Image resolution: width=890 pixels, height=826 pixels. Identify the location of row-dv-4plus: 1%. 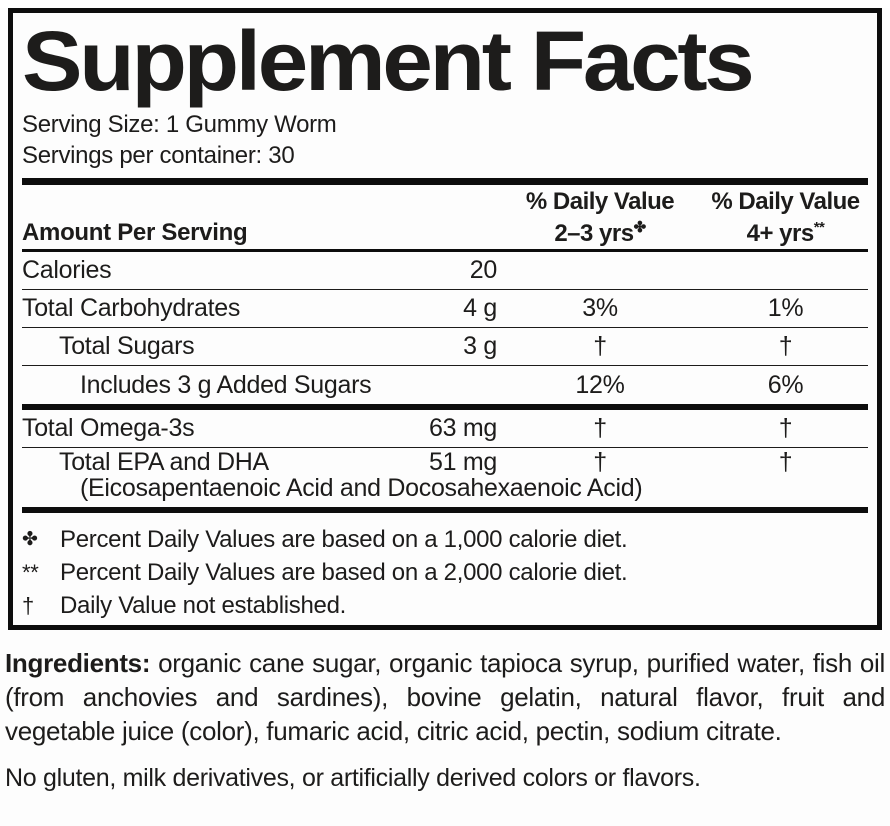
(785, 308).